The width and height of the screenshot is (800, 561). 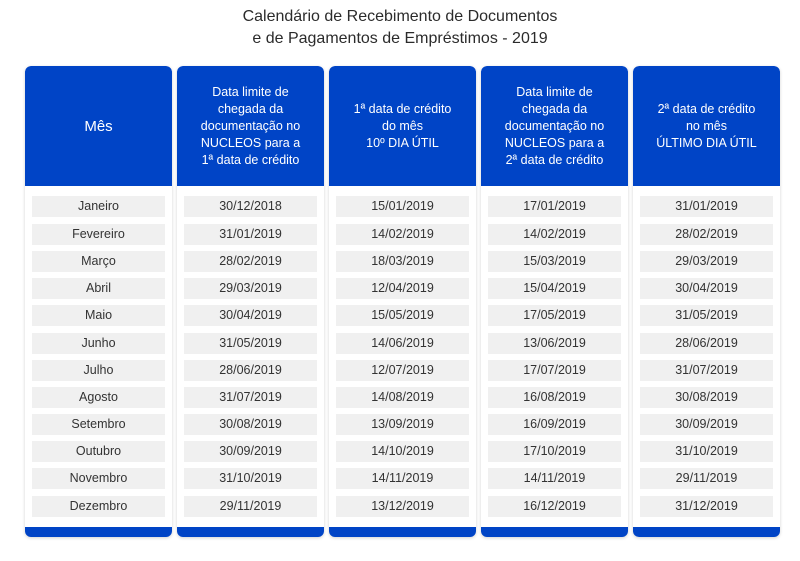 I want to click on month-cell: Março, so click(x=98, y=261).